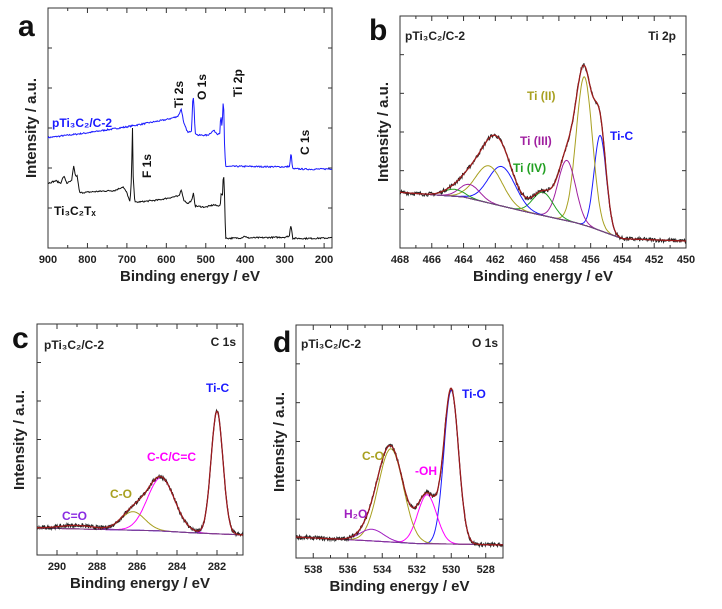  Describe the element at coordinates (57, 567) in the screenshot. I see `x-tick-label: 290` at that location.